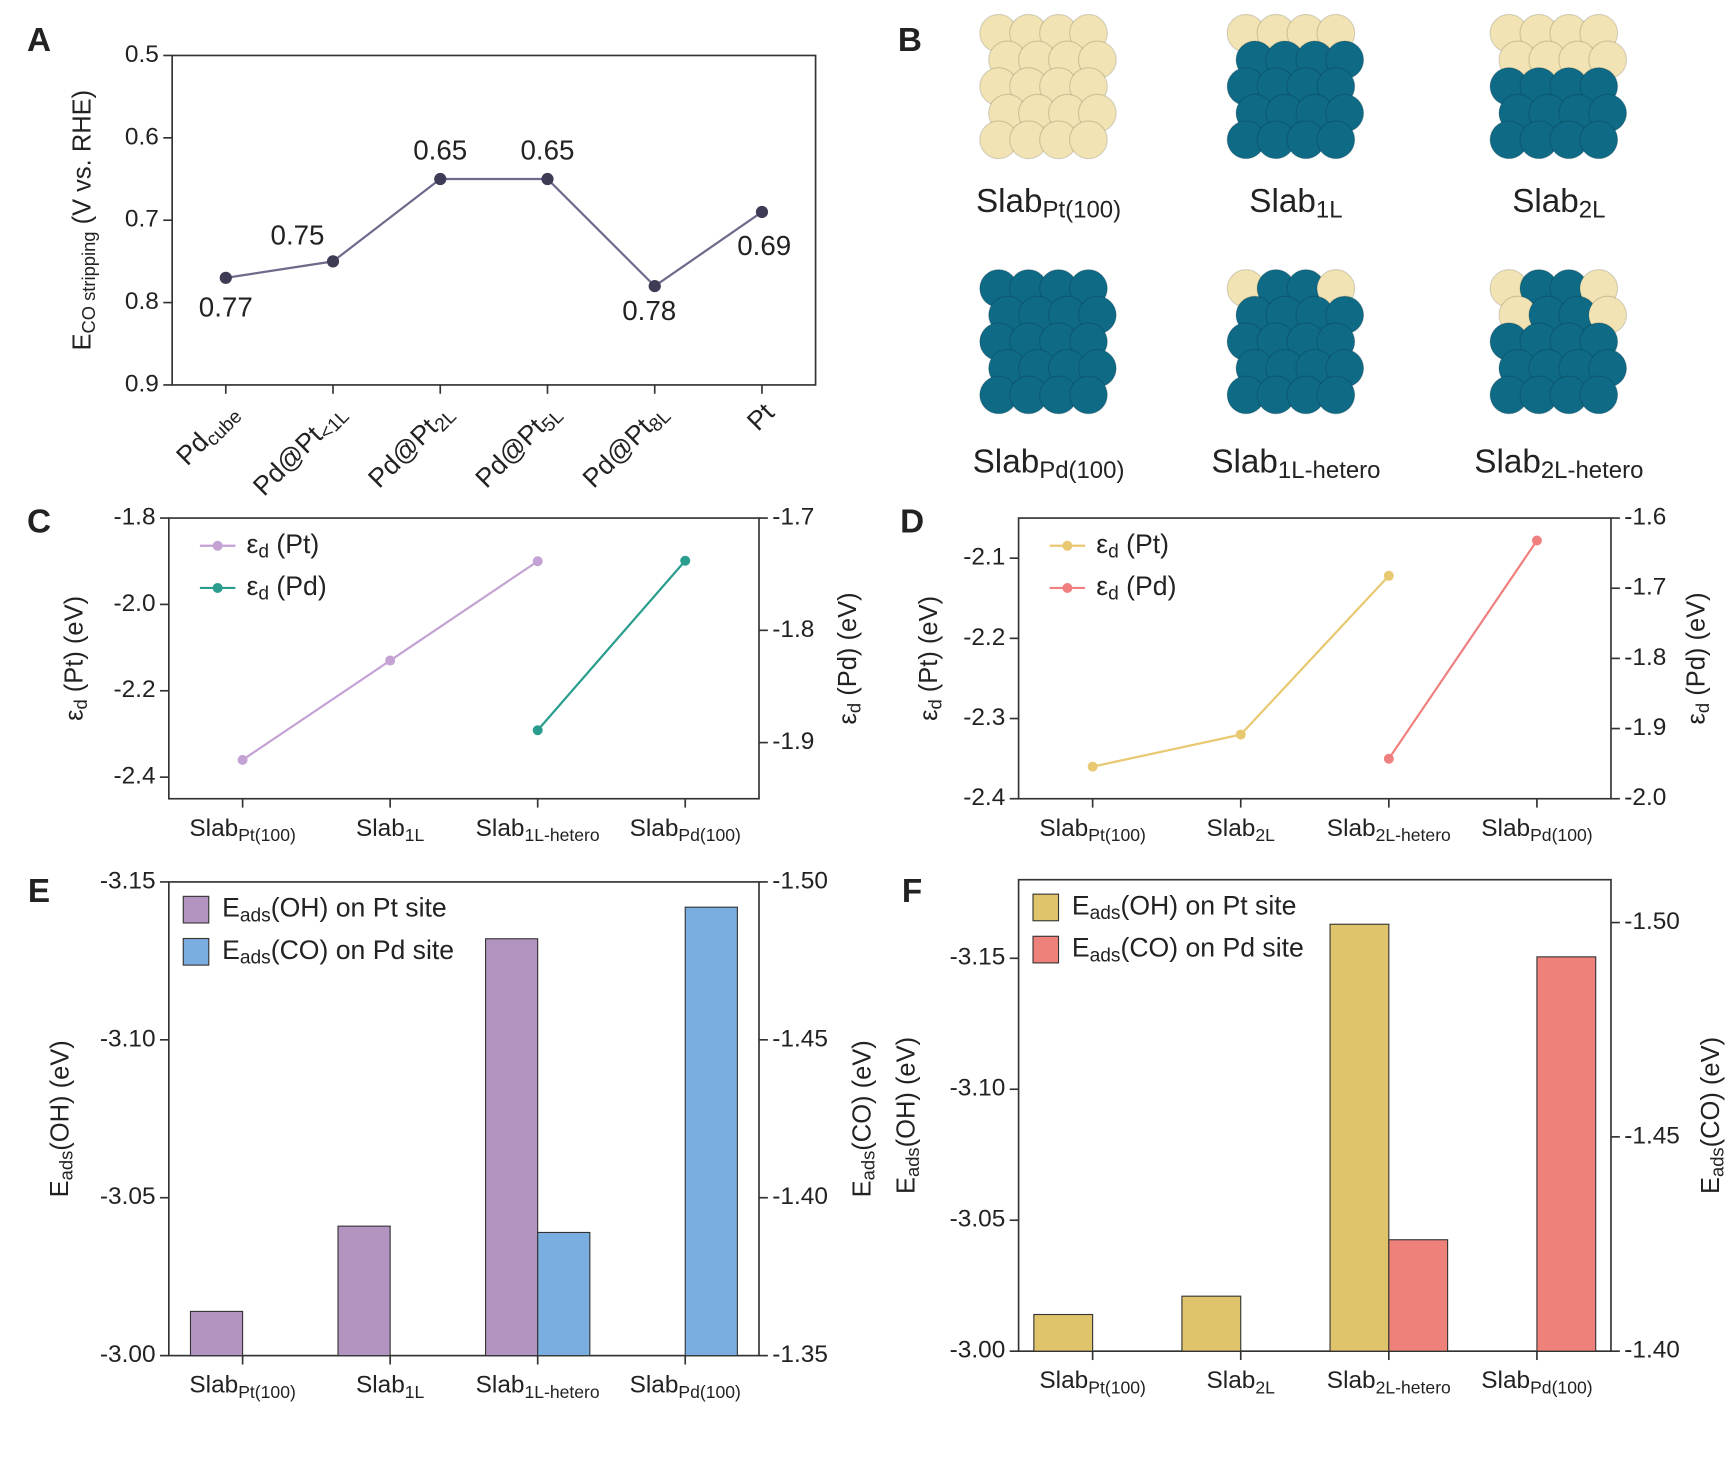 Image resolution: width=1731 pixels, height=1461 pixels. What do you see at coordinates (1389, 1382) in the screenshot?
I see `x-tick-label: Slab2L-hetero` at bounding box center [1389, 1382].